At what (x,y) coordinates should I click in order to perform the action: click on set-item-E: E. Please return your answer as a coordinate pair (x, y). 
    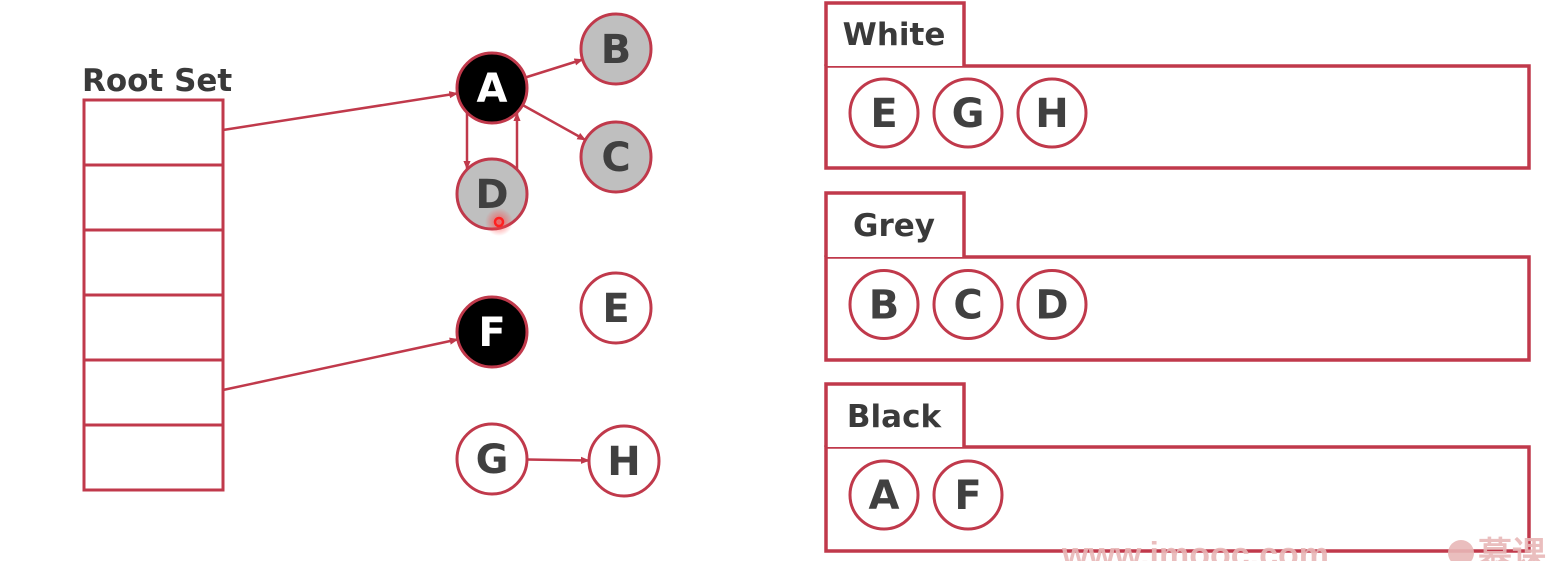
    Looking at the image, I should click on (884, 113).